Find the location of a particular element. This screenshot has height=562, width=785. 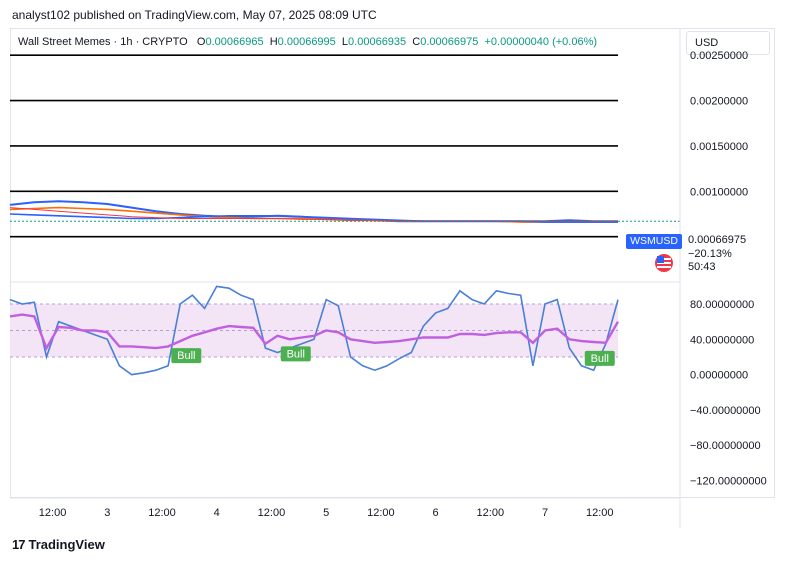

time-tick-label-2: 12:00 is located at coordinates (162, 513).